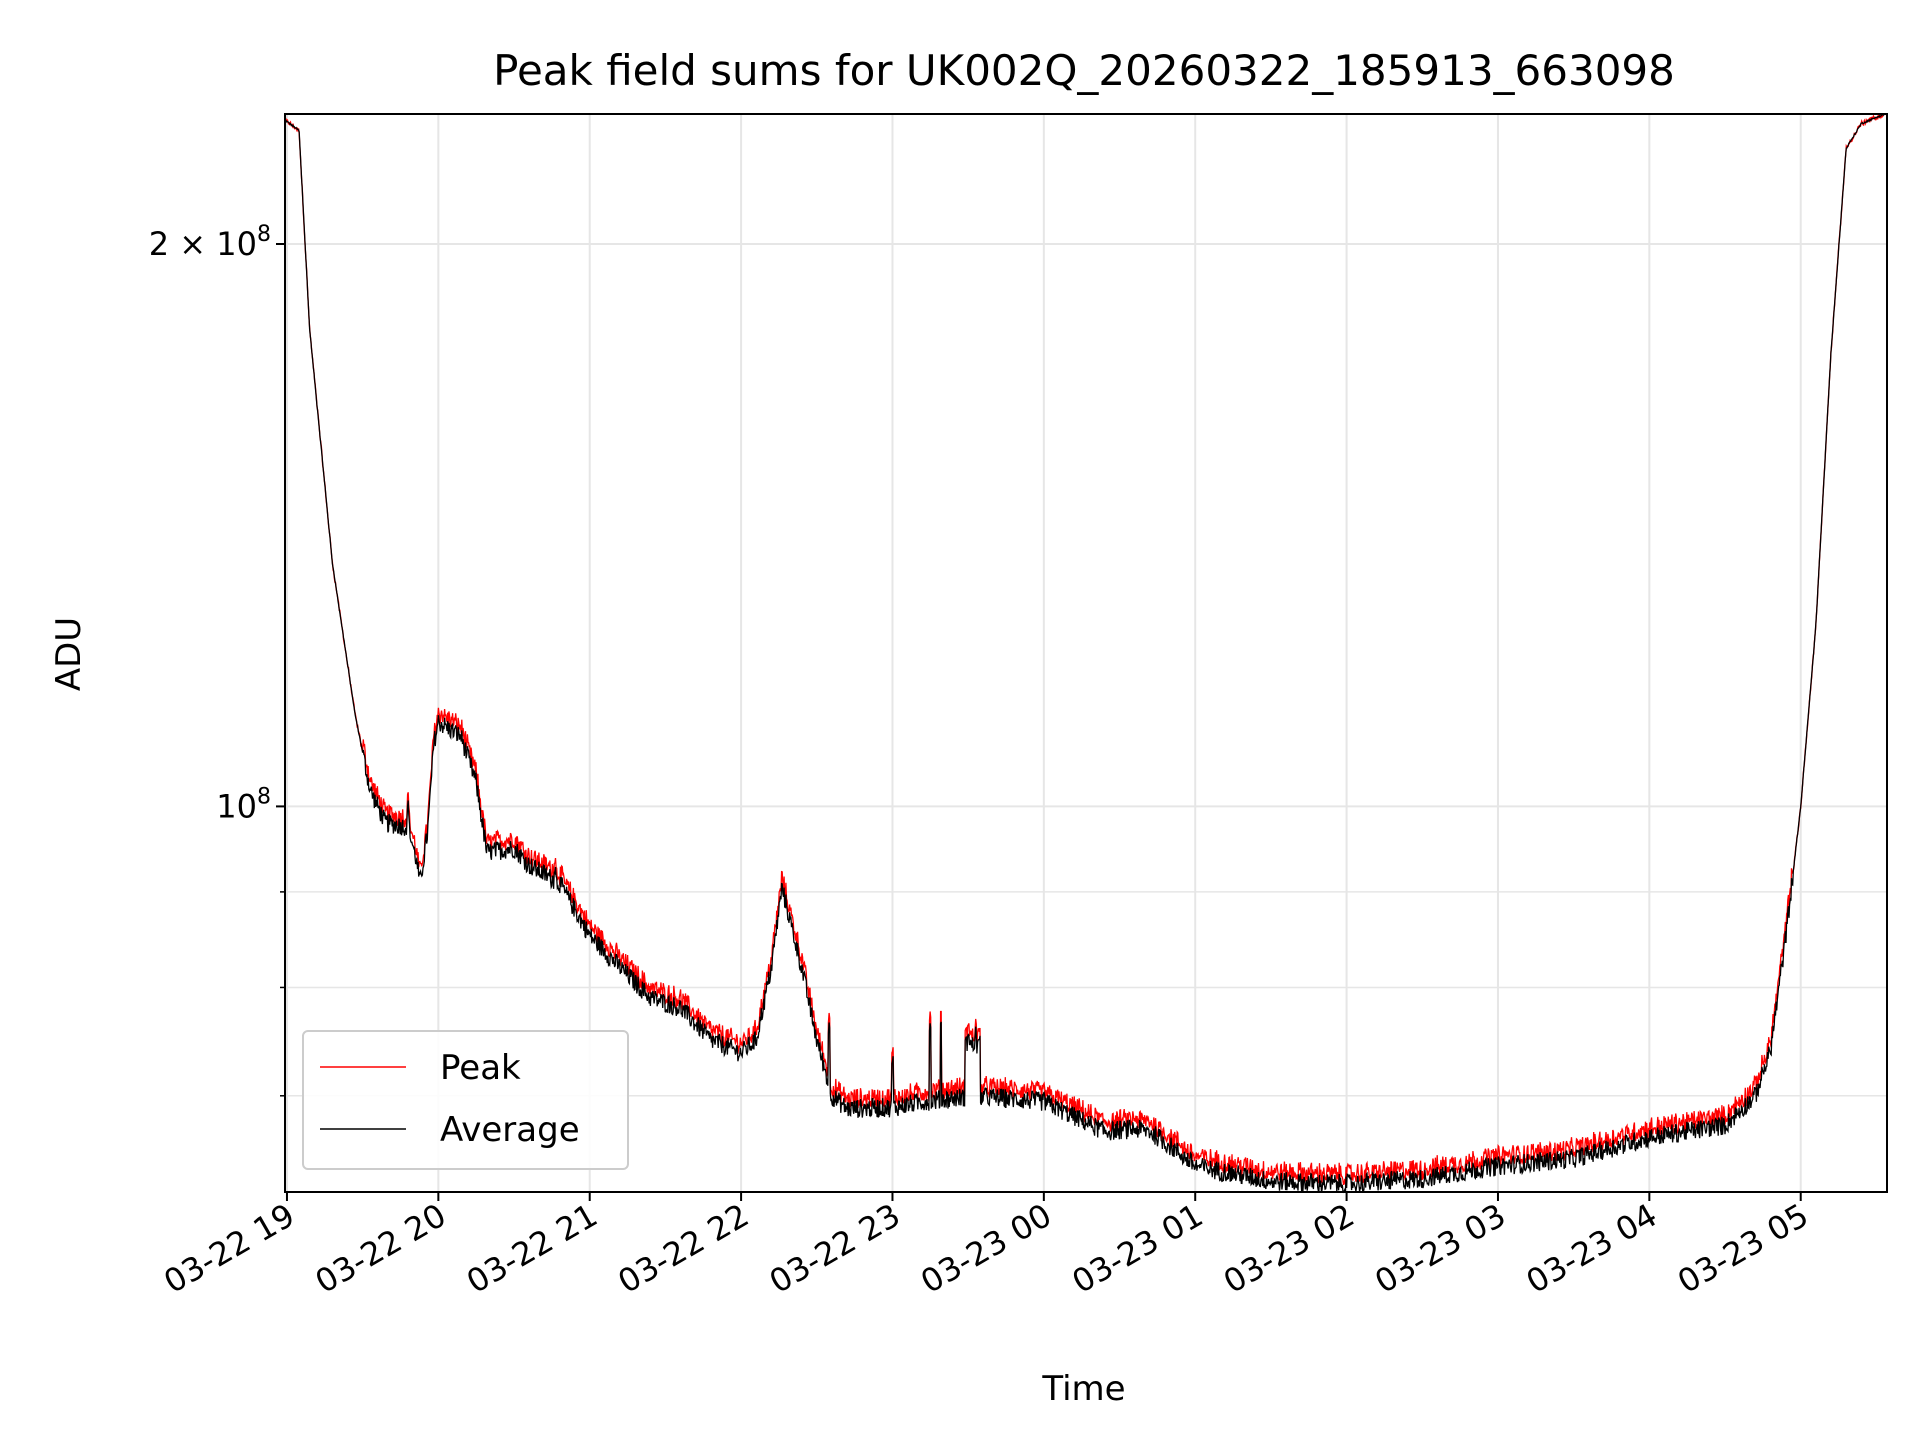  Describe the element at coordinates (69, 654) in the screenshot. I see `y-axis-label: ADU` at that location.